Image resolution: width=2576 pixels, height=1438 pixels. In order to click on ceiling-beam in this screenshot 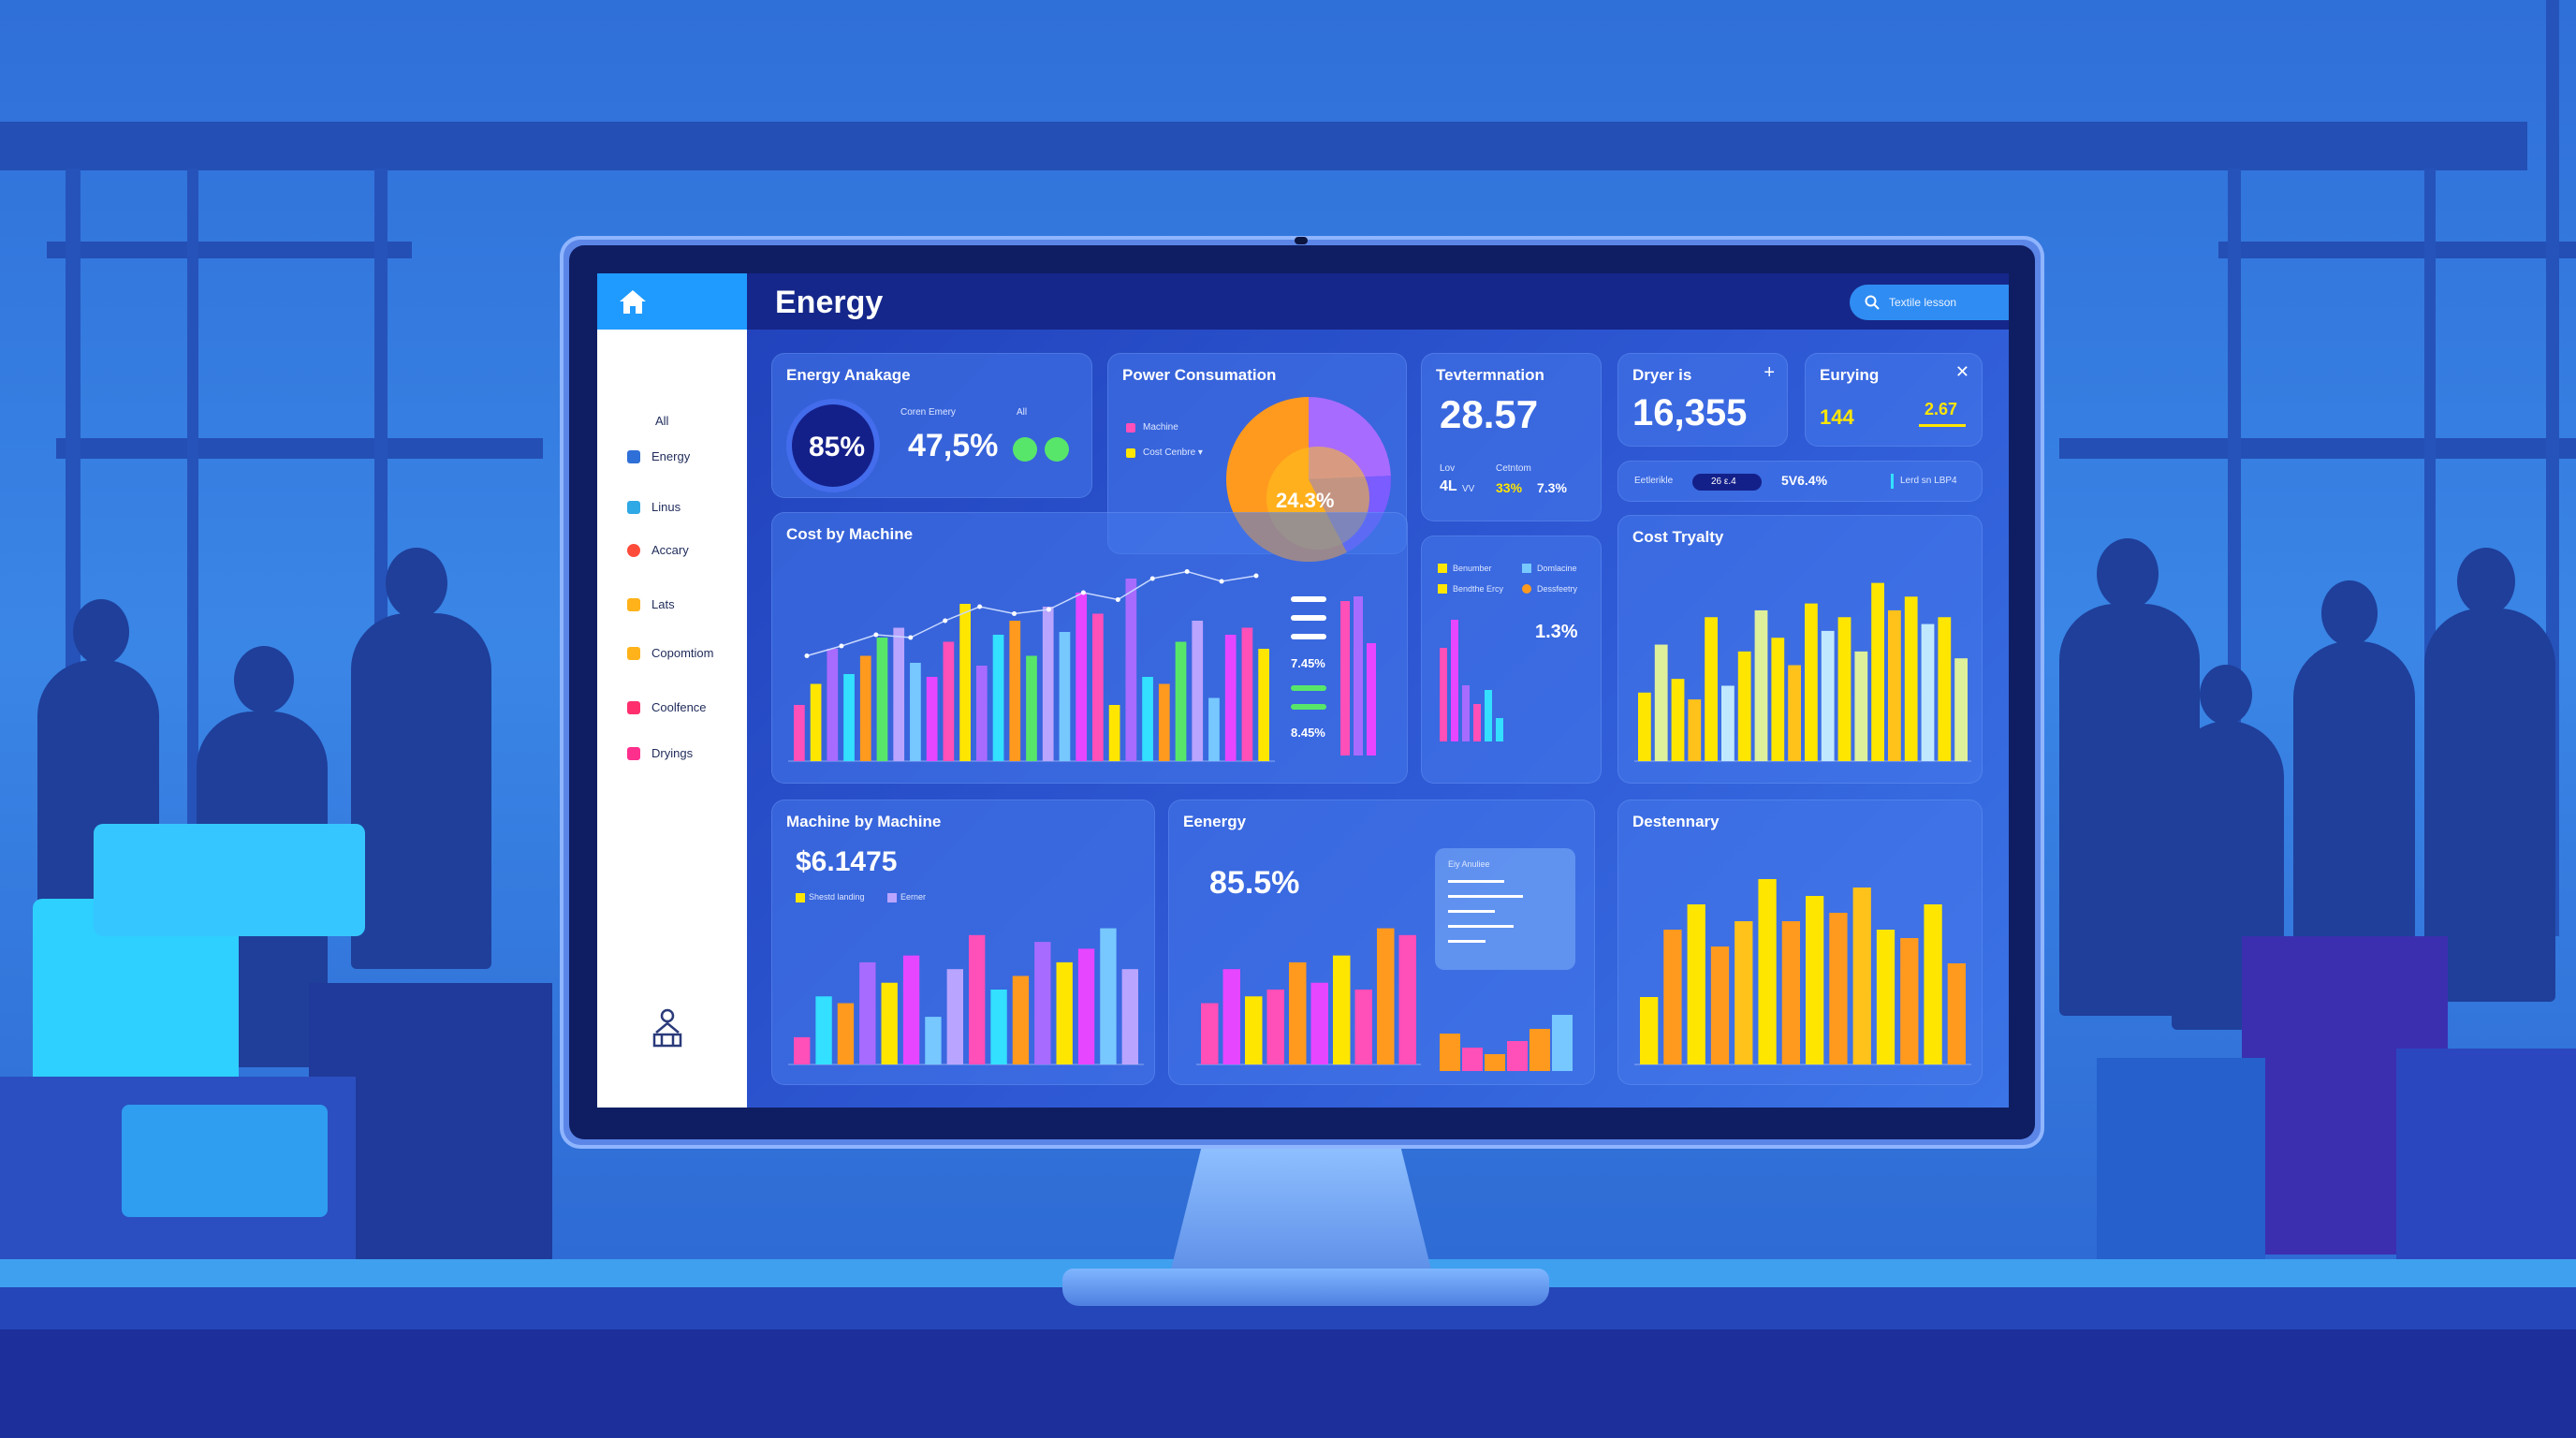, I will do `click(2397, 250)`.